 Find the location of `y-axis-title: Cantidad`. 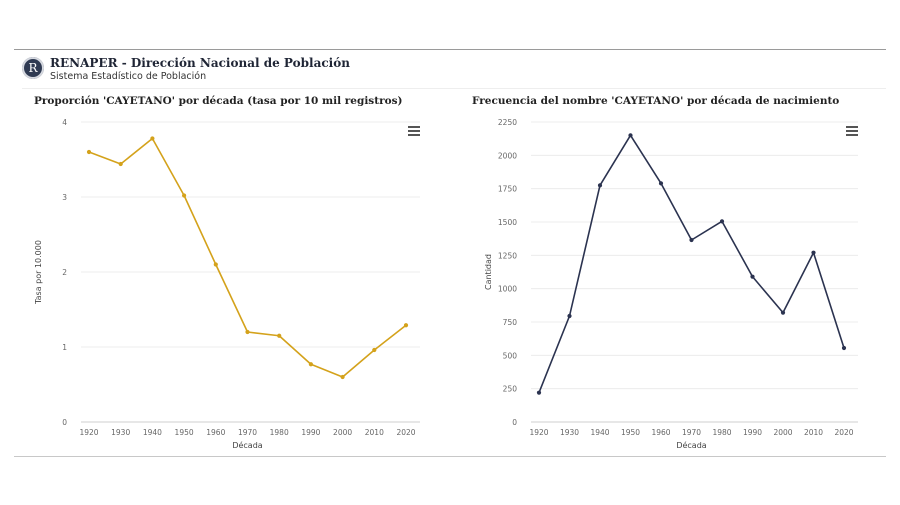

y-axis-title: Cantidad is located at coordinates (488, 272).